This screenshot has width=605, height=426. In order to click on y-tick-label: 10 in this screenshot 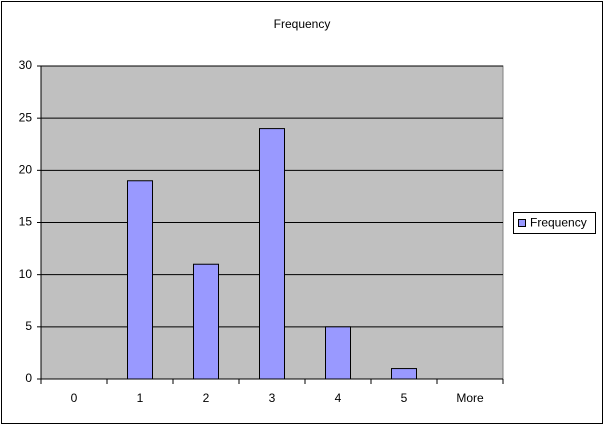, I will do `click(26, 274)`.